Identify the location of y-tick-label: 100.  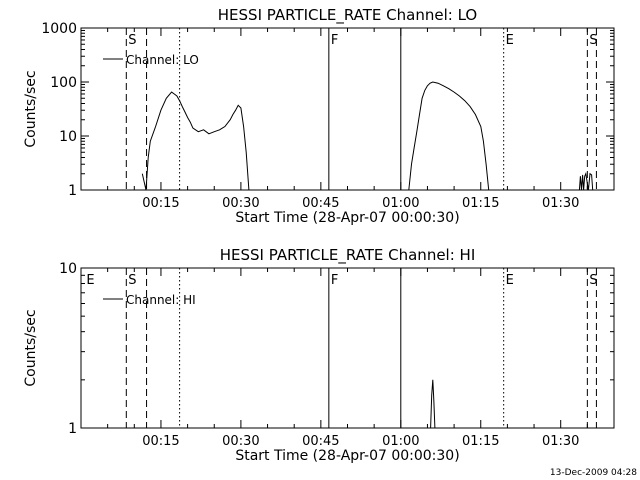
(63, 83).